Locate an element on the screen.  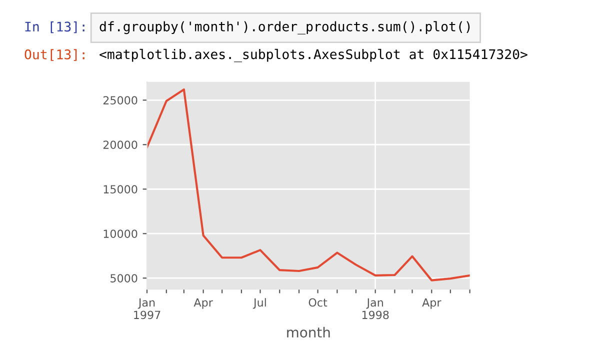
x-tick-label: Jul is located at coordinates (259, 303).